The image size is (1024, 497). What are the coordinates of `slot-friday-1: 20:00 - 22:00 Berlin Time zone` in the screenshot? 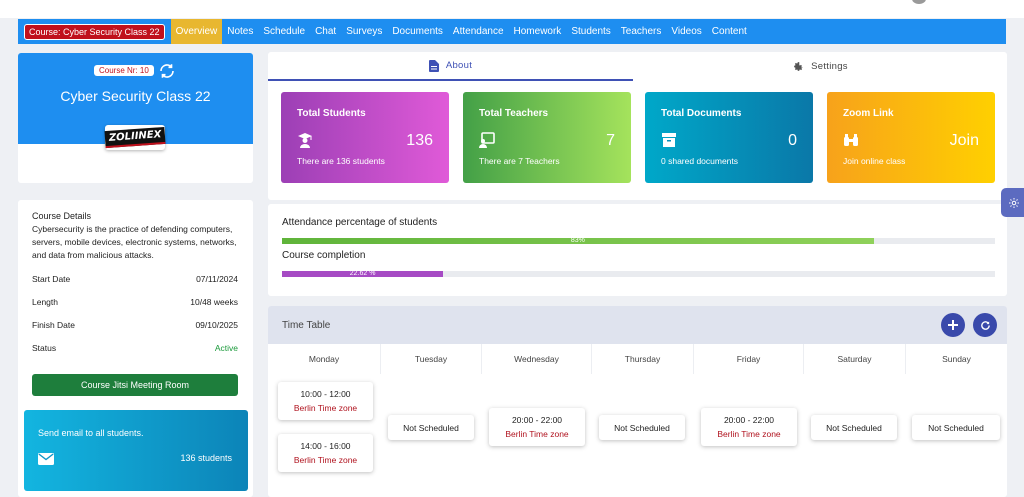 It's located at (749, 427).